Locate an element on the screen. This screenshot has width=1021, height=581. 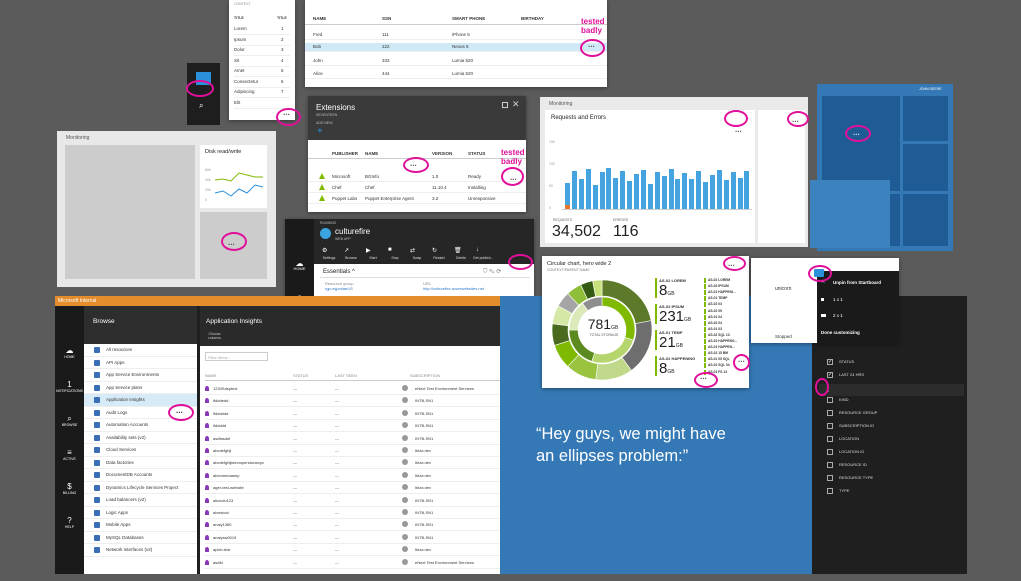
column-option: RESOURCE TYPE is located at coordinates (892, 479).